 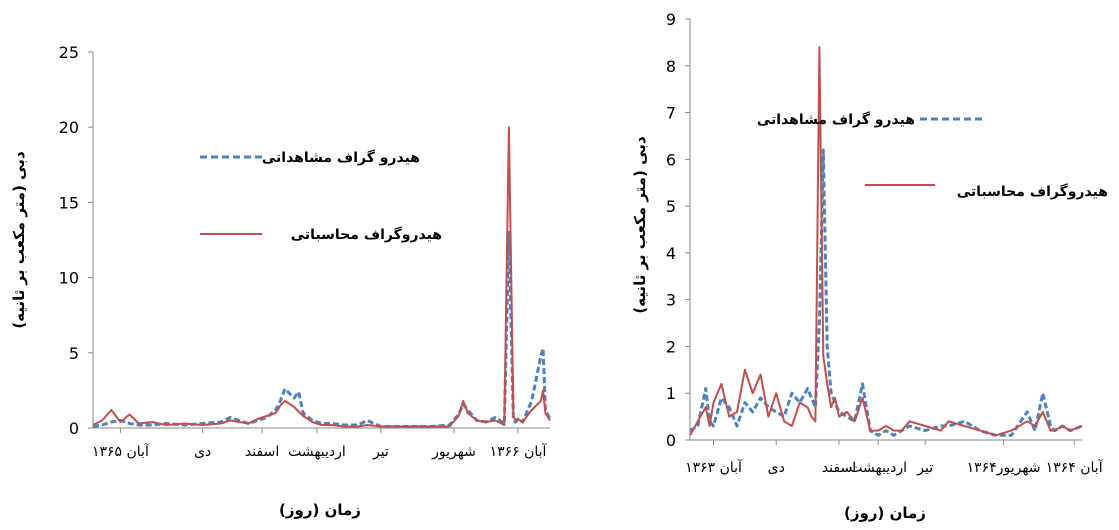 What do you see at coordinates (671, 19) in the screenshot?
I see `y-tick-label: 9` at bounding box center [671, 19].